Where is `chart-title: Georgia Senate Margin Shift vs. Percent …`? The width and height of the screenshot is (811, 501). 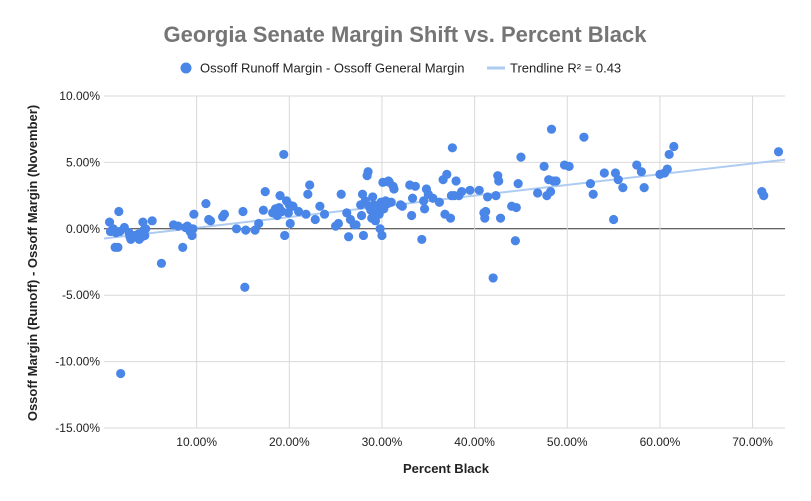
chart-title: Georgia Senate Margin Shift vs. Percent … is located at coordinates (406, 34).